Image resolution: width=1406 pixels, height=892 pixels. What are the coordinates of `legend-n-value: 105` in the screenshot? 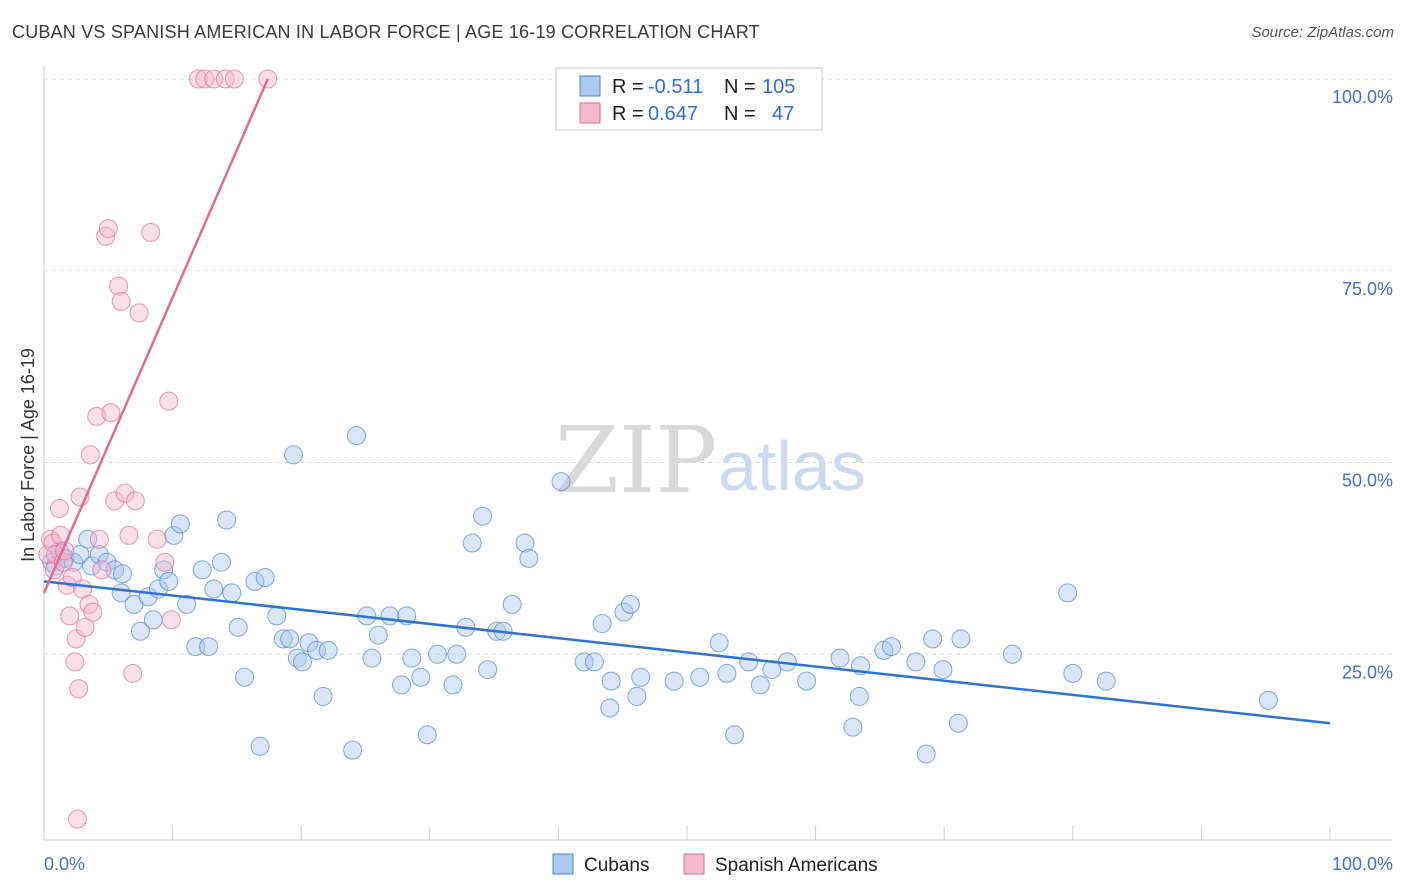 It's located at (778, 87).